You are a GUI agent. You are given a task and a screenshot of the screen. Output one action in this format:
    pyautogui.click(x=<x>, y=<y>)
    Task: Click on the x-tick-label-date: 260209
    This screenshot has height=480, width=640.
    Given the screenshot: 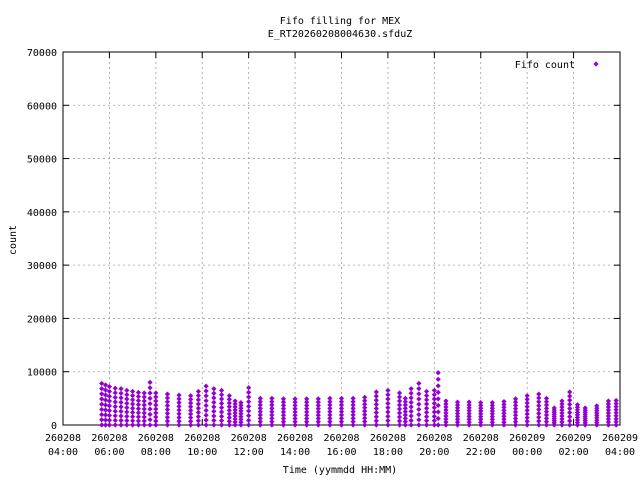 What is the action you would take?
    pyautogui.click(x=620, y=438)
    